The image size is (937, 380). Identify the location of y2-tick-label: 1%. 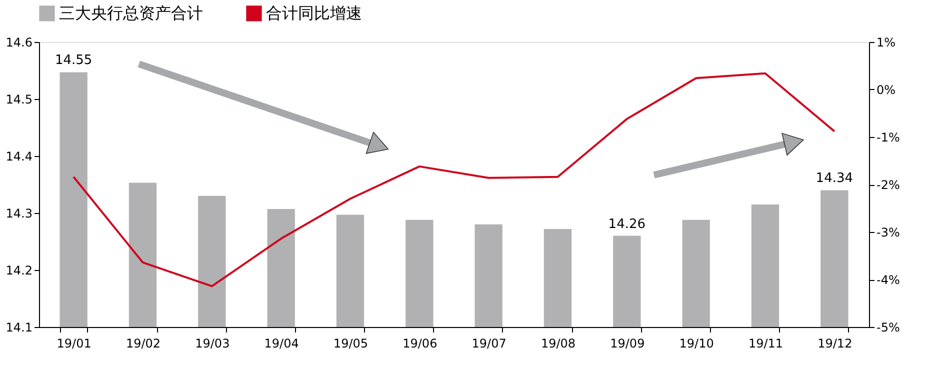
(886, 43).